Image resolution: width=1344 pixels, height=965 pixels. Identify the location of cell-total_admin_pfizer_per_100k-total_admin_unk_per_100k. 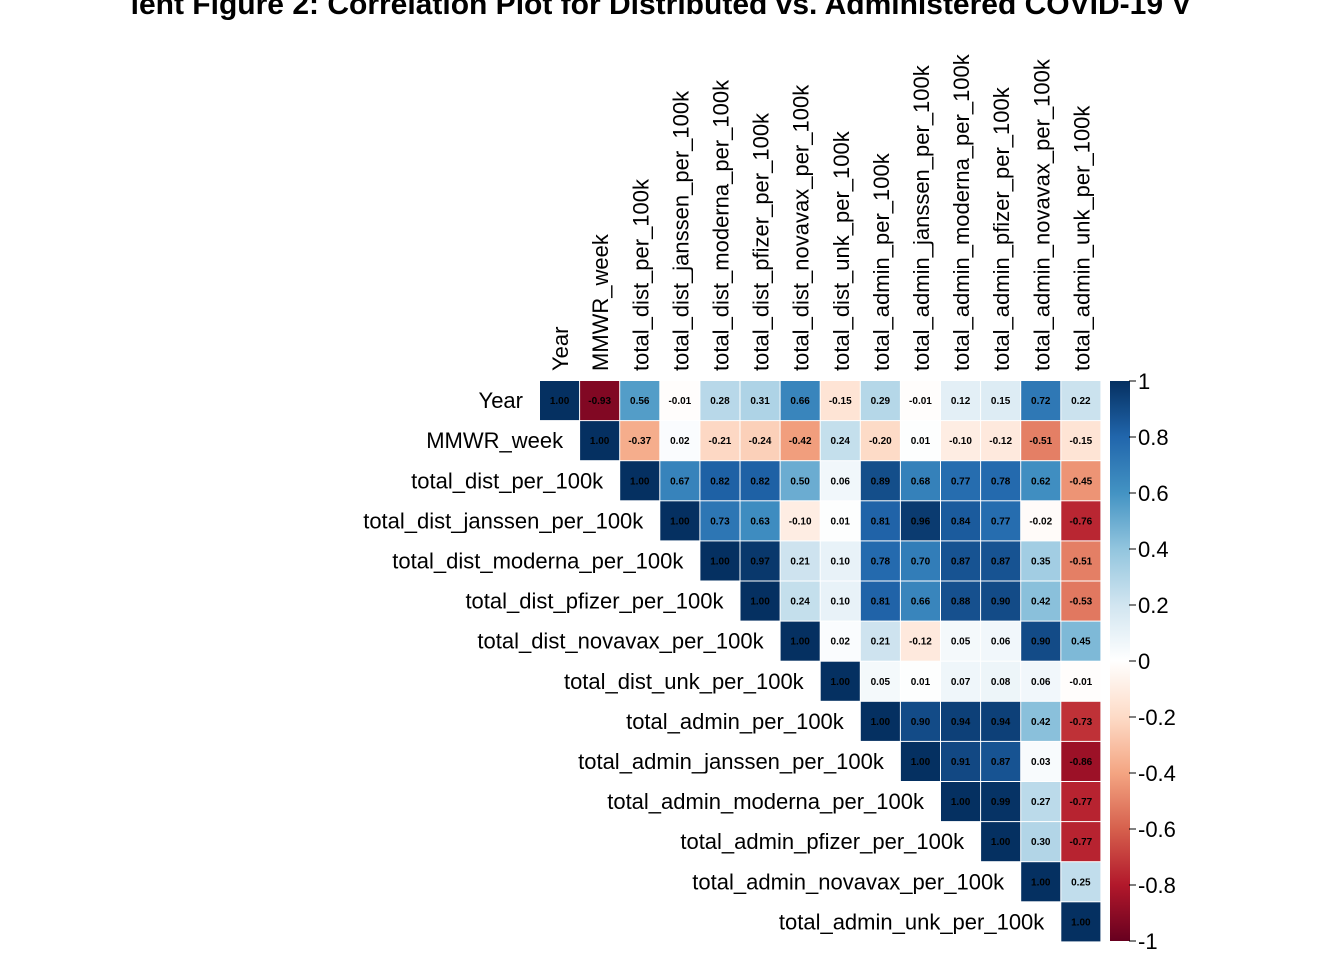
(1081, 842).